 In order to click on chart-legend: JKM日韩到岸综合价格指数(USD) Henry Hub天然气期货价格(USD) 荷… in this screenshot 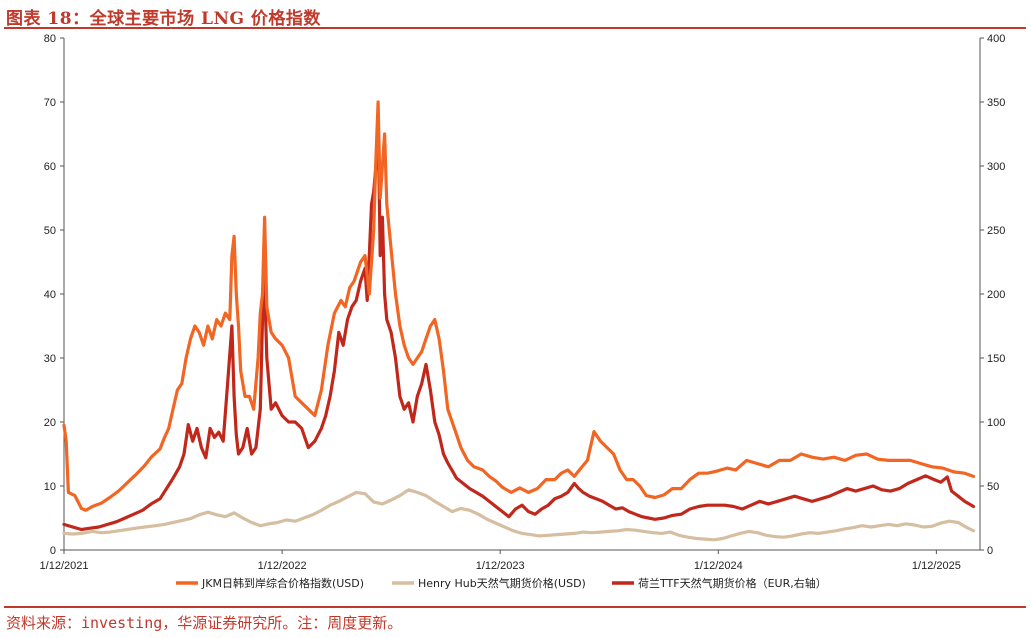, I will do `click(501, 583)`.